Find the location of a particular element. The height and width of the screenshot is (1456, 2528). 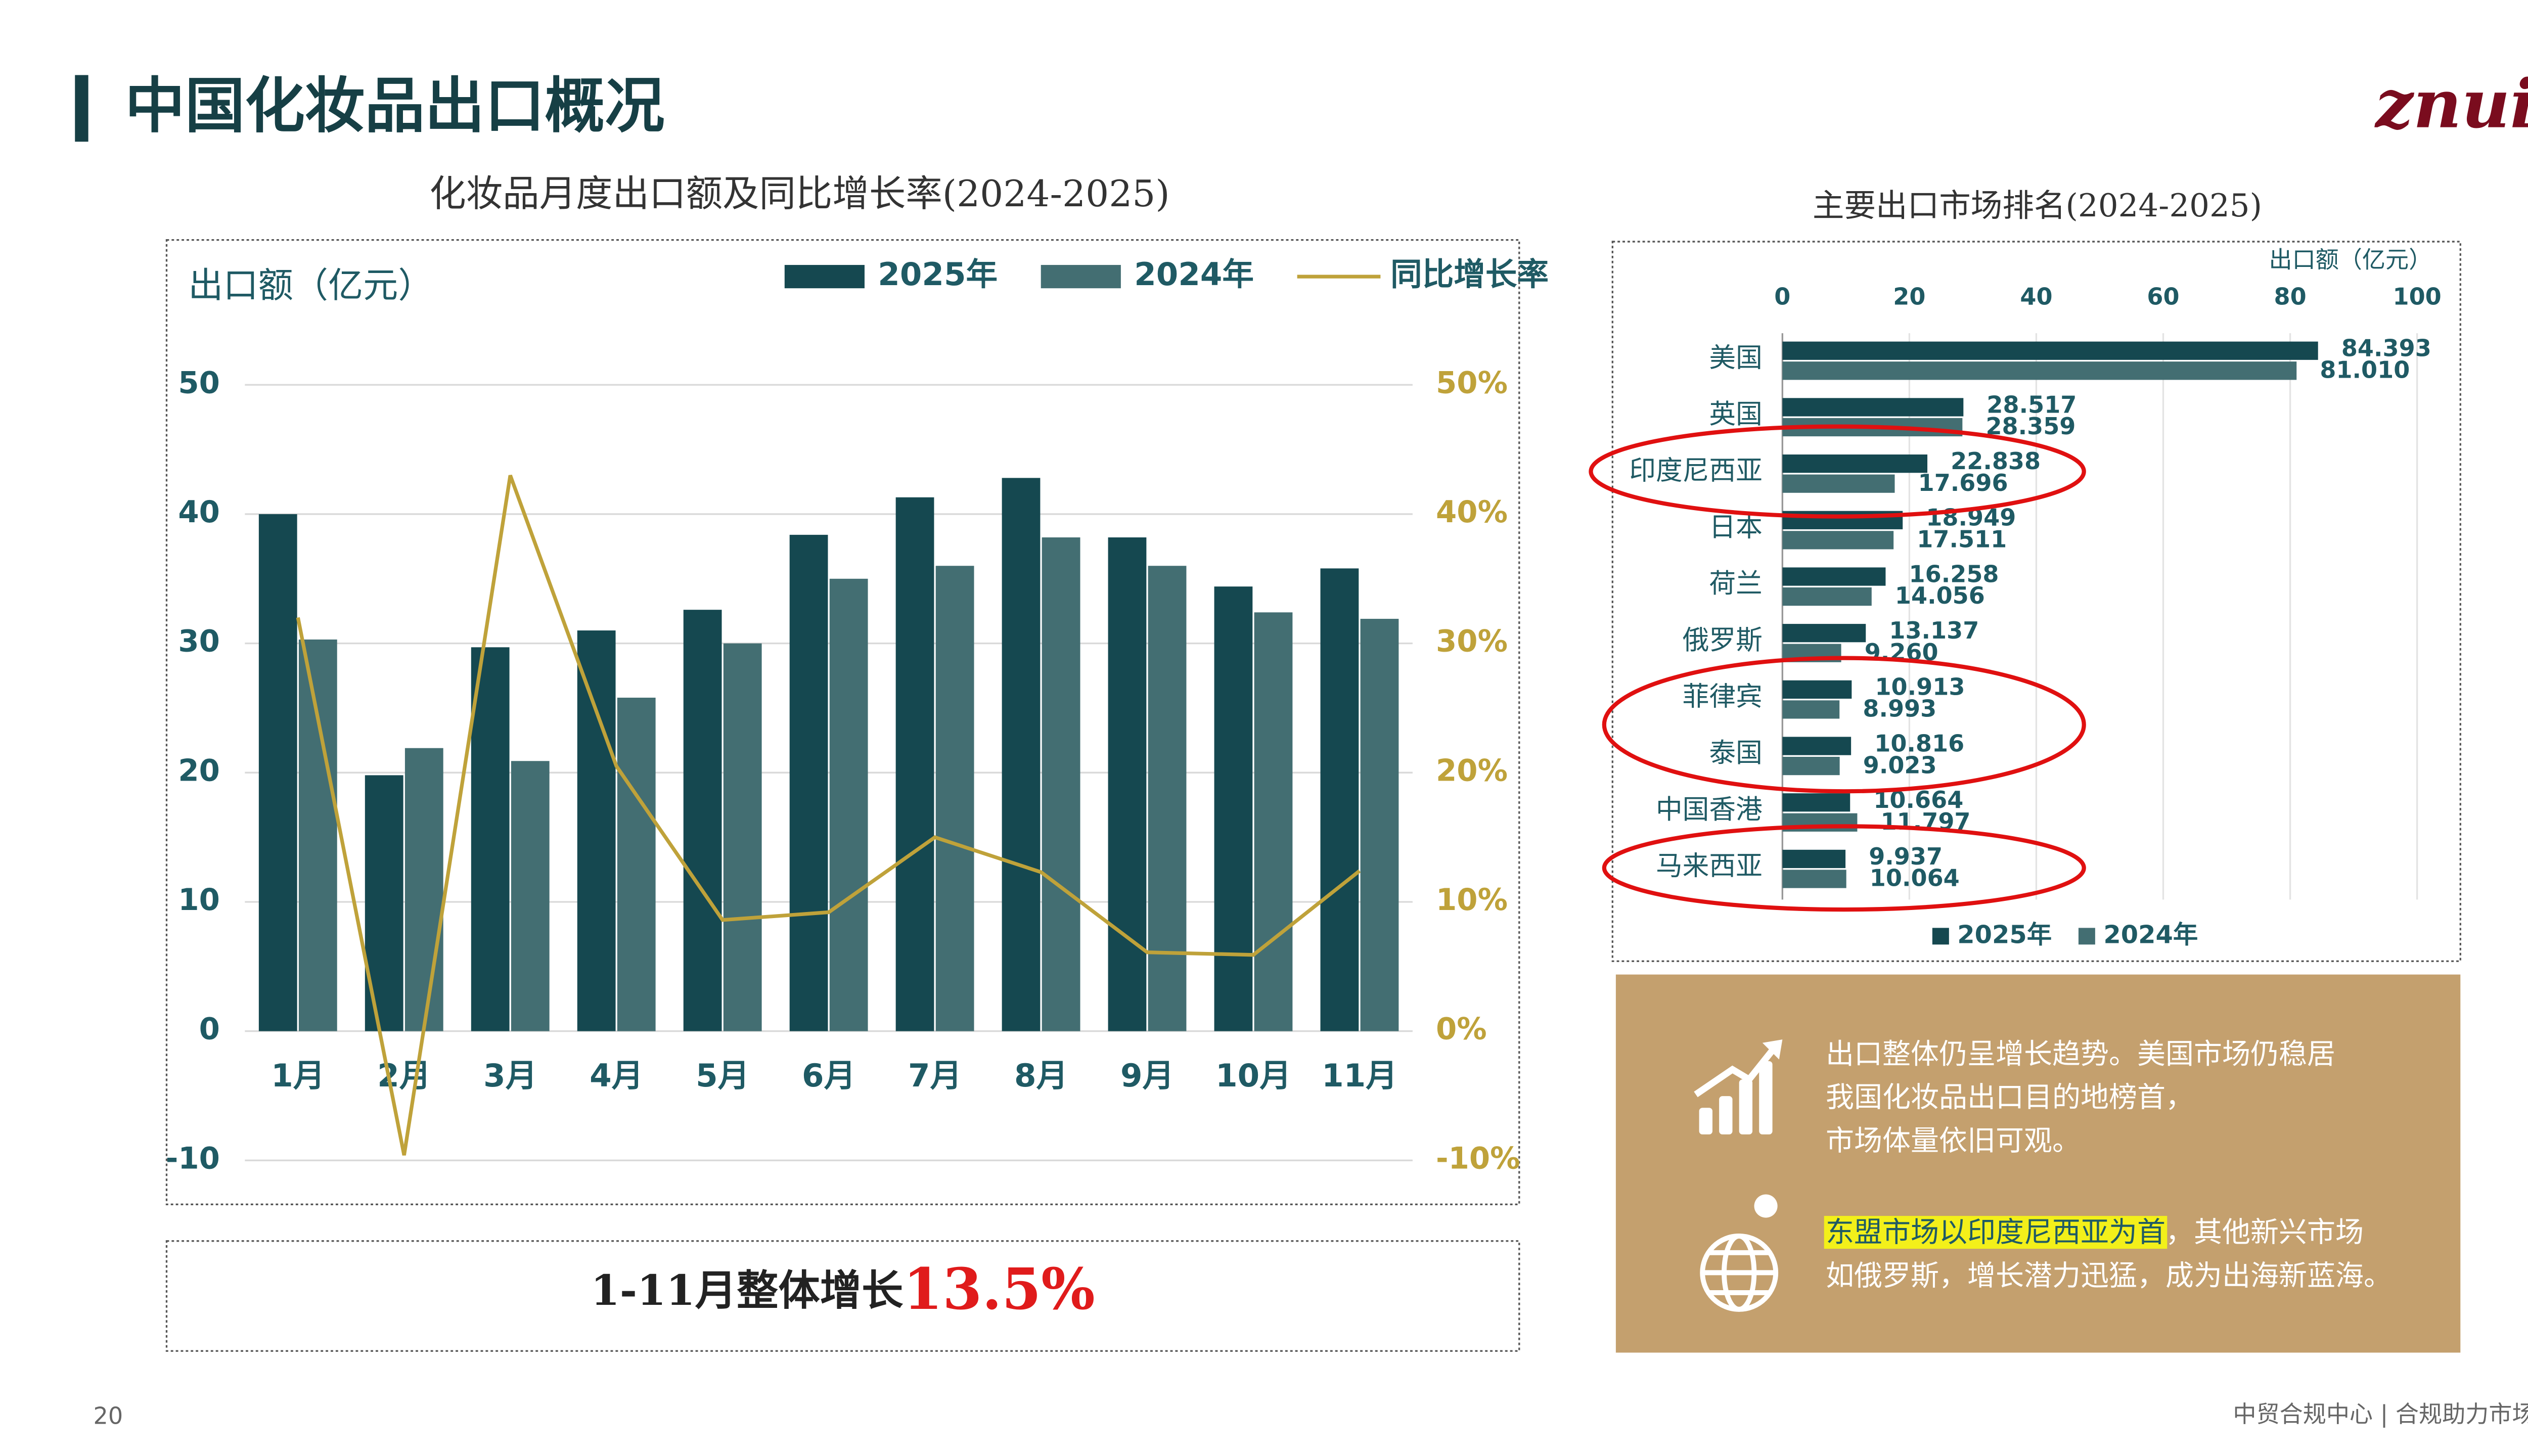

logo: znui is located at coordinates (2451, 104).